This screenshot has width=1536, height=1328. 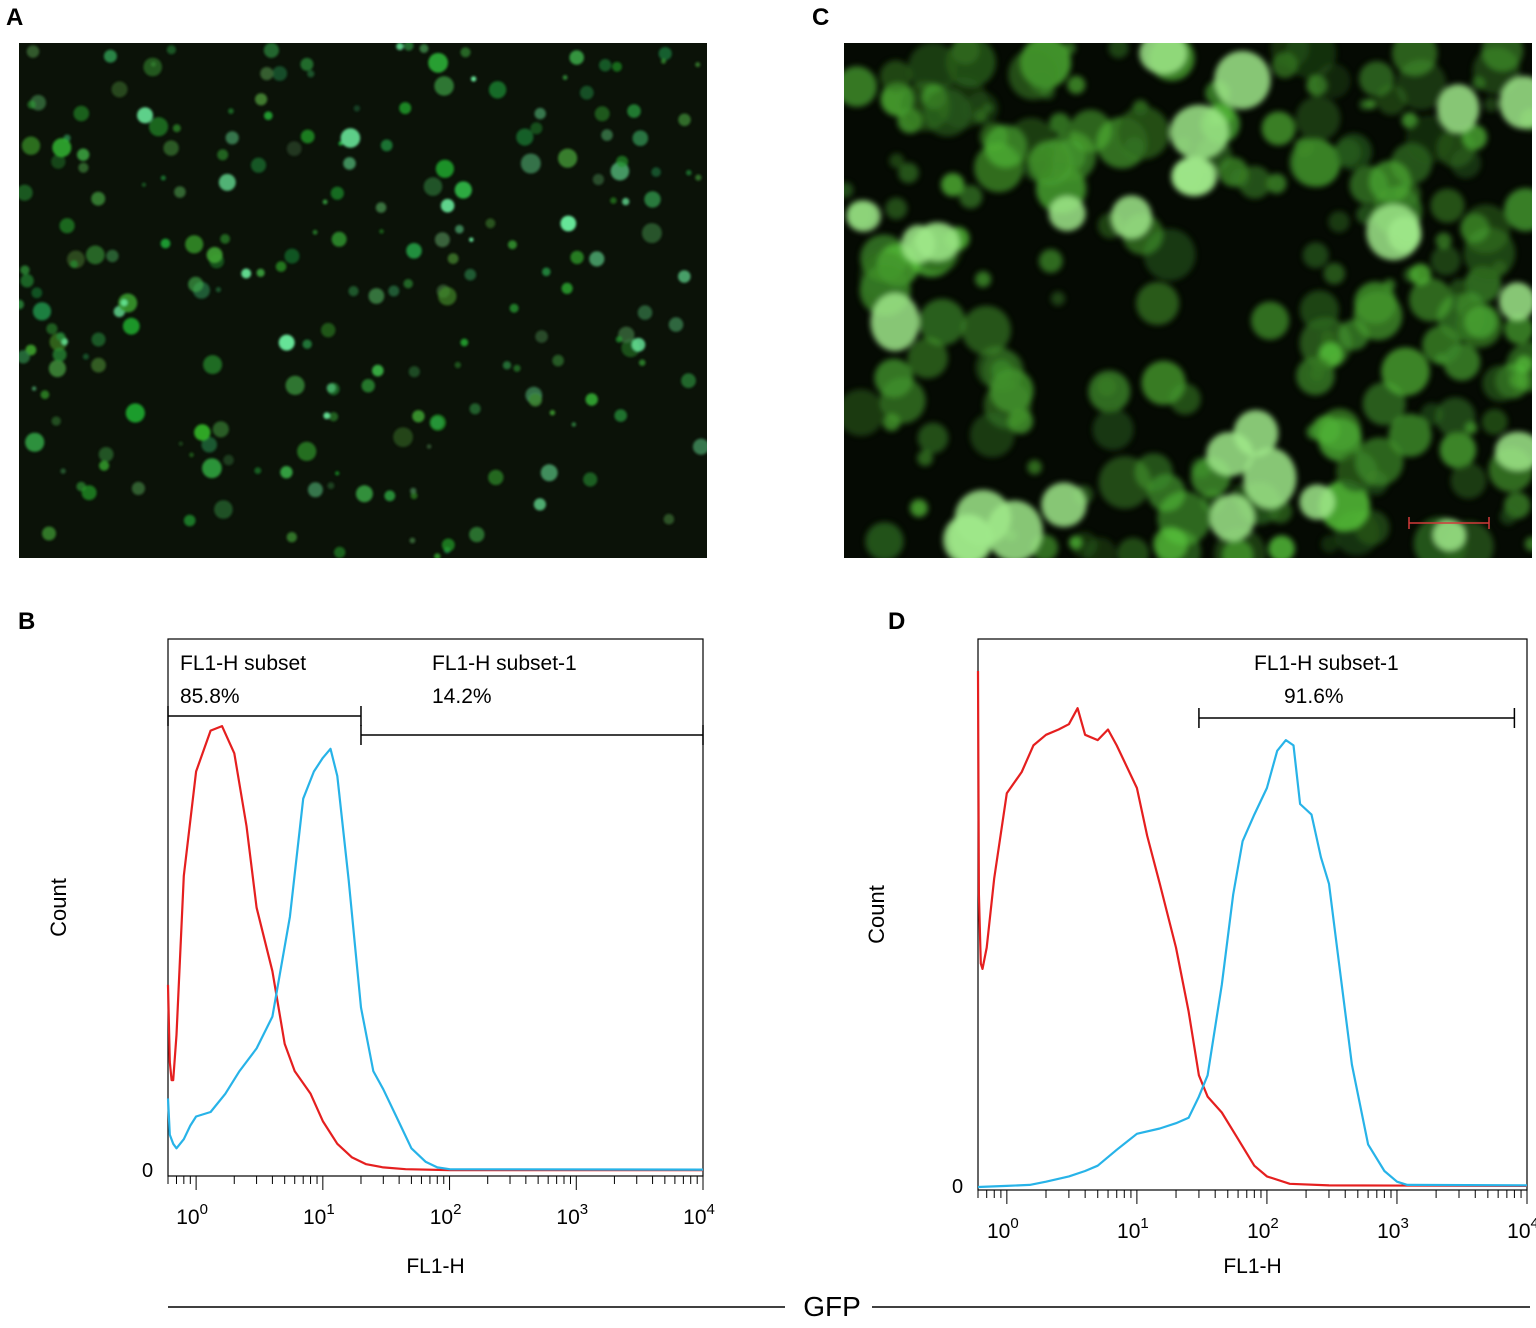 What do you see at coordinates (243, 663) in the screenshot?
I see `gate-name: FL1-H subset` at bounding box center [243, 663].